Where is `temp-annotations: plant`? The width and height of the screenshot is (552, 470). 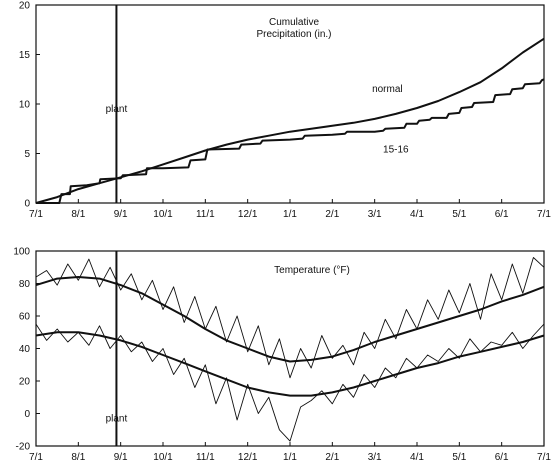
temp-annotations: plant is located at coordinates (117, 419).